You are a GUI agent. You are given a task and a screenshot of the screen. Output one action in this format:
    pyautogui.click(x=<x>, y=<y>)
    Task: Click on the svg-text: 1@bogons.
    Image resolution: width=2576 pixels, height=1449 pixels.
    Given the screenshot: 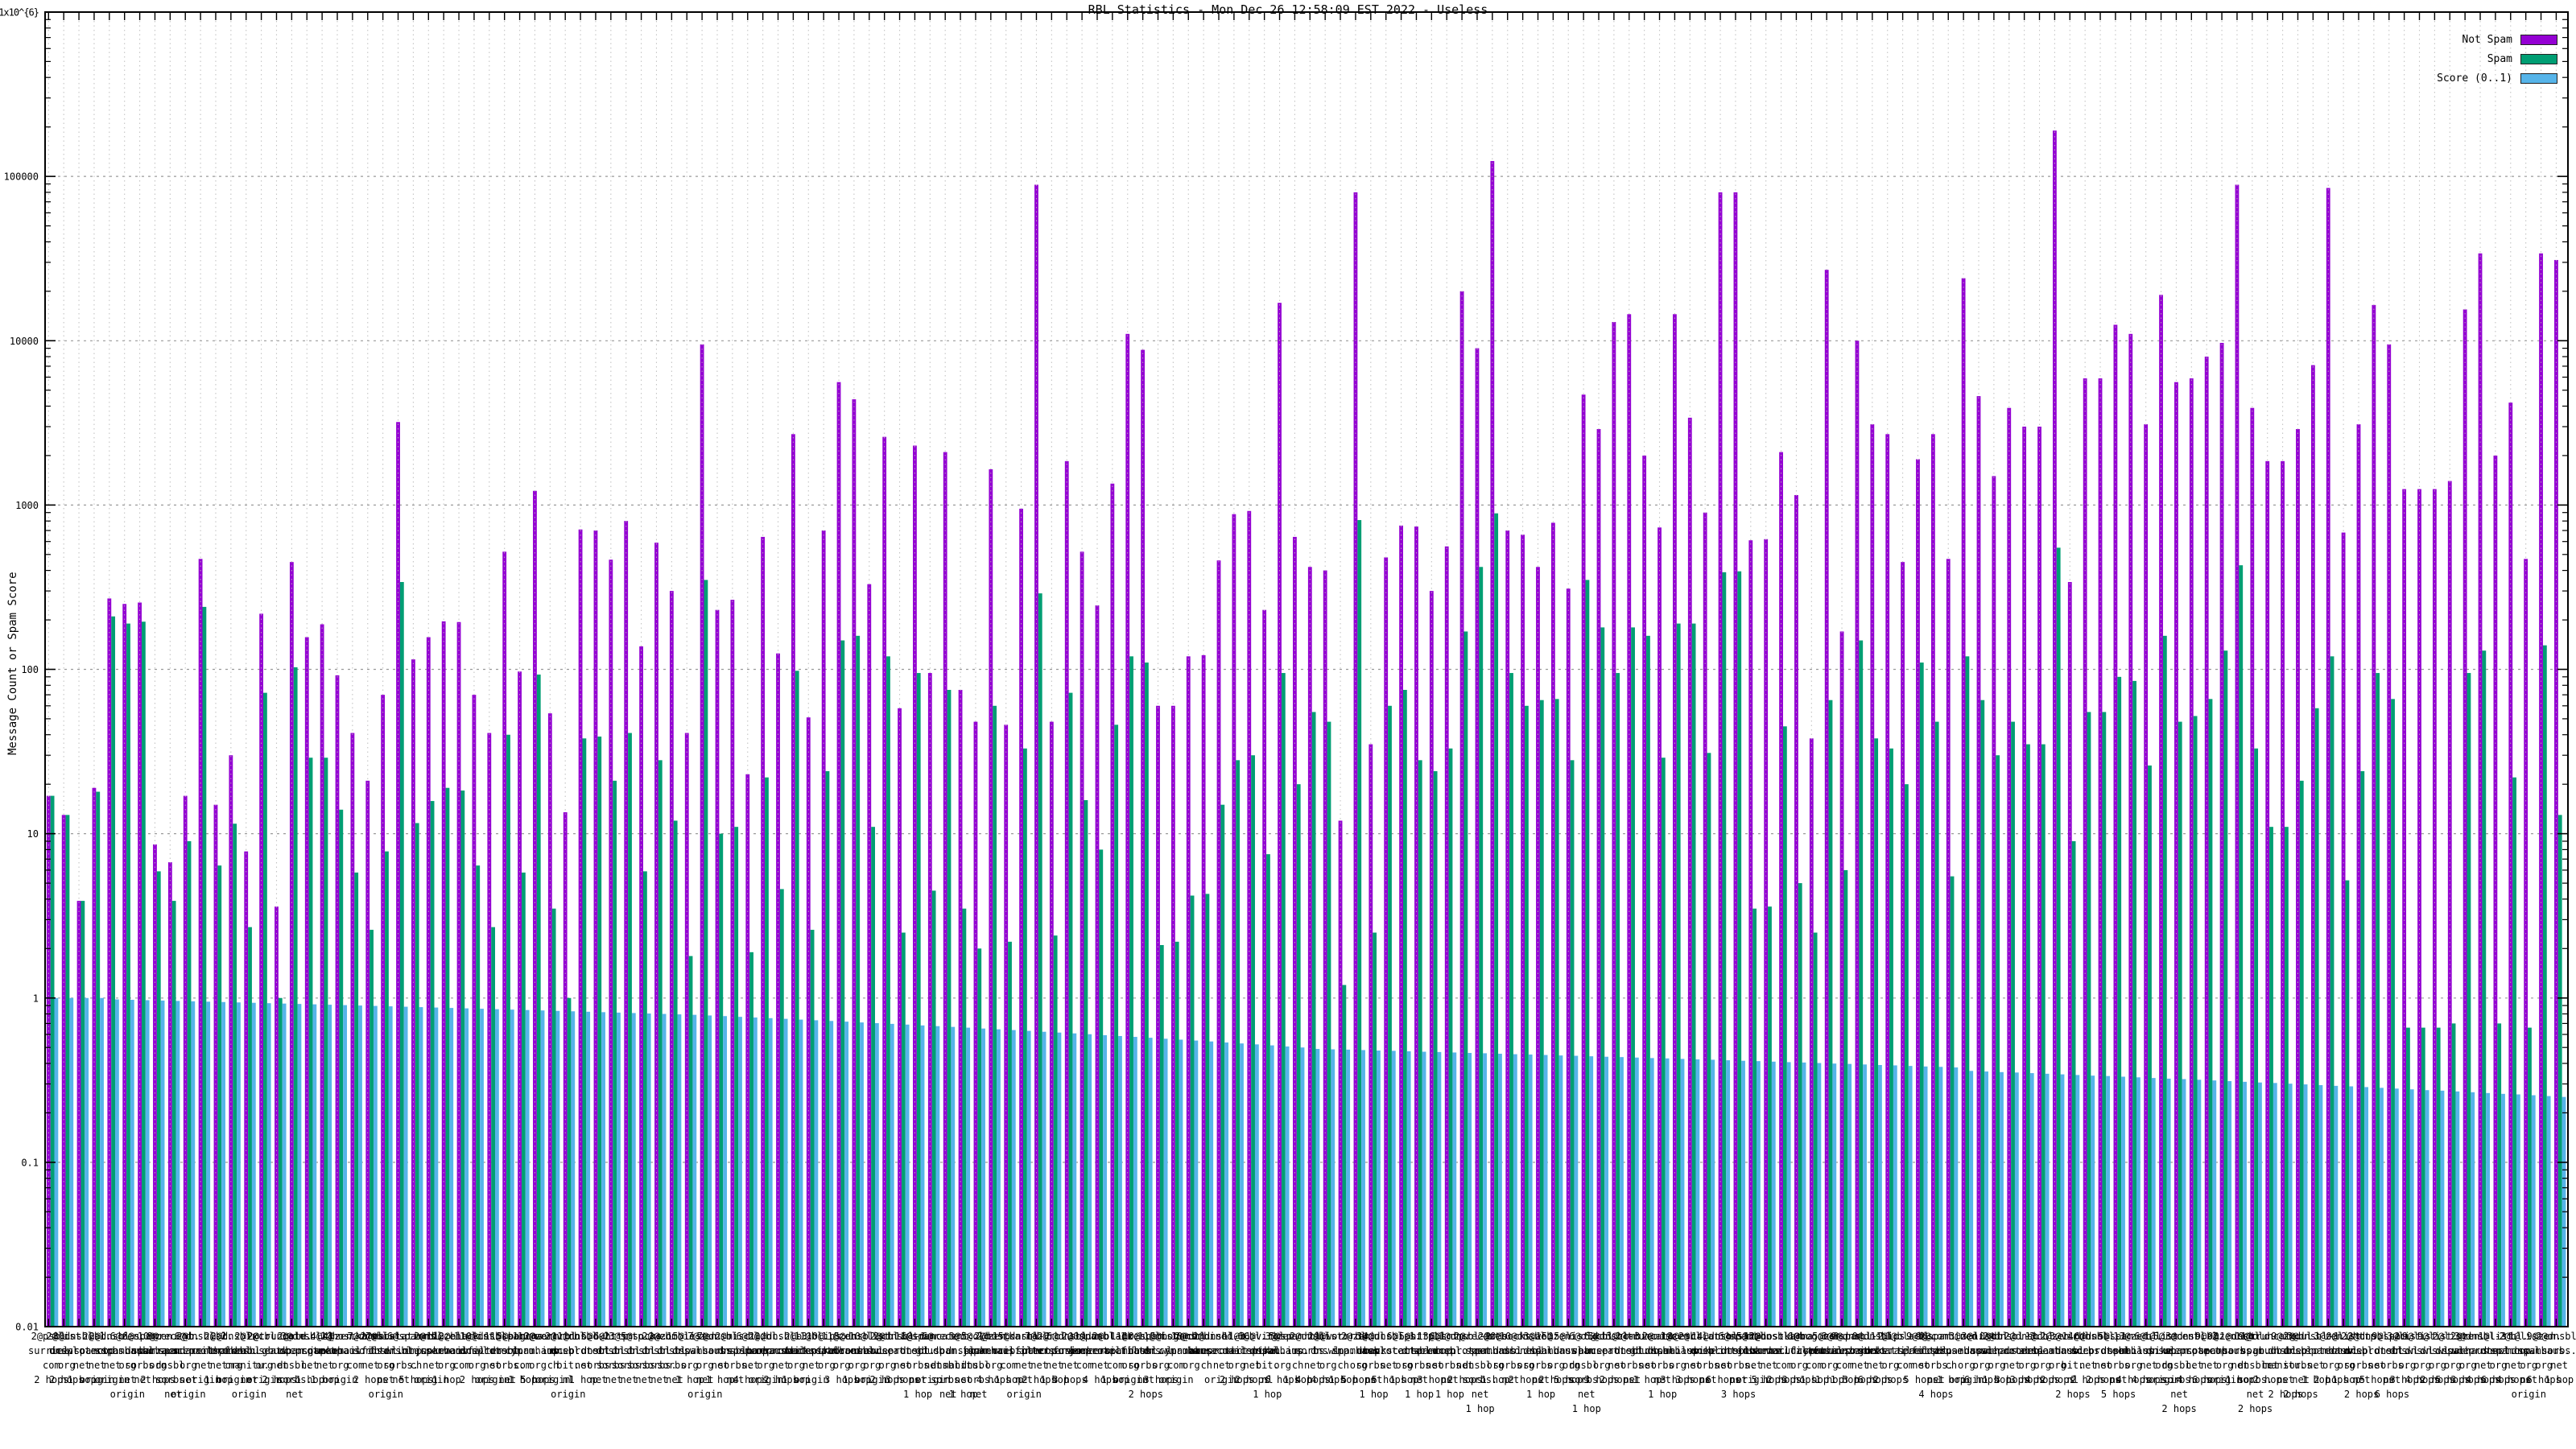 What is the action you would take?
    pyautogui.click(x=1814, y=1336)
    